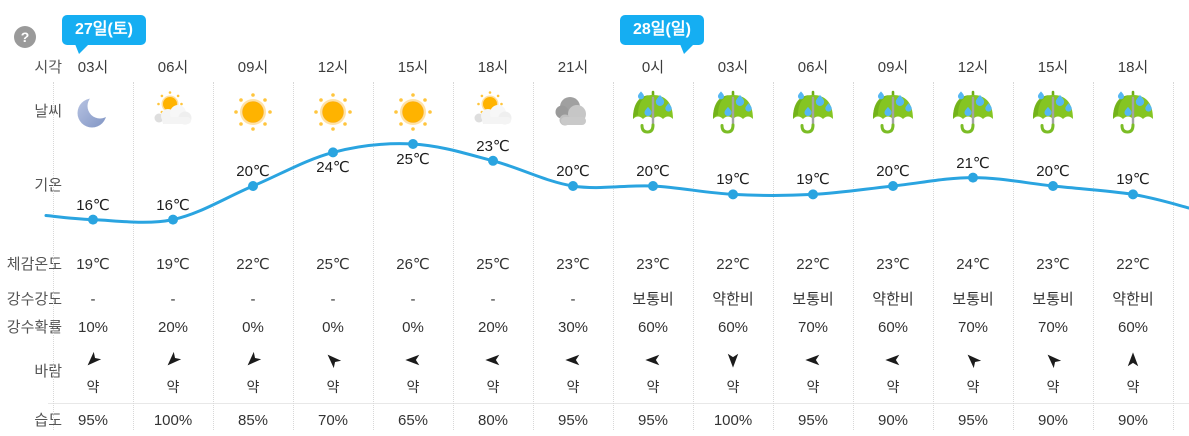  I want to click on time-cell: 12시, so click(333, 67).